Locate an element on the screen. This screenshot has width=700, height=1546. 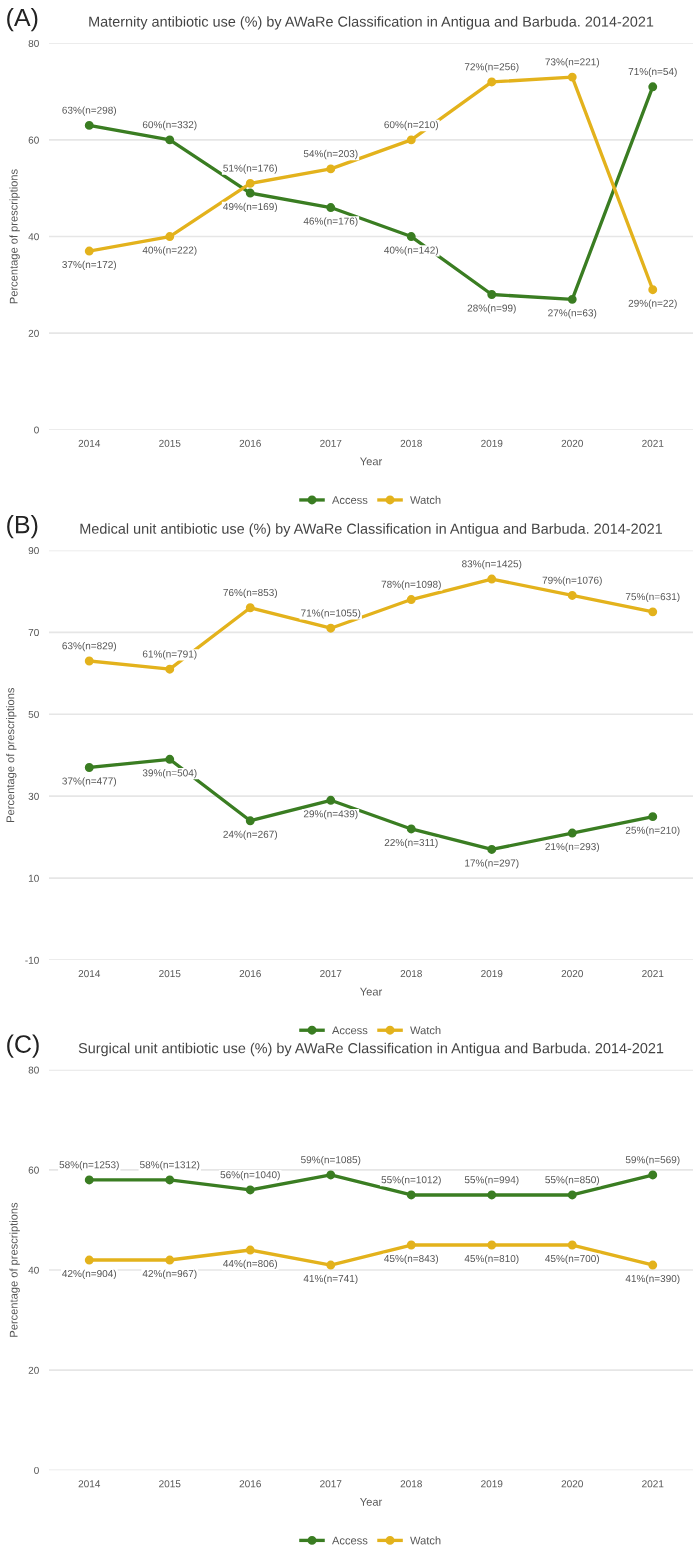
text: (B) is located at coordinates (22, 527).